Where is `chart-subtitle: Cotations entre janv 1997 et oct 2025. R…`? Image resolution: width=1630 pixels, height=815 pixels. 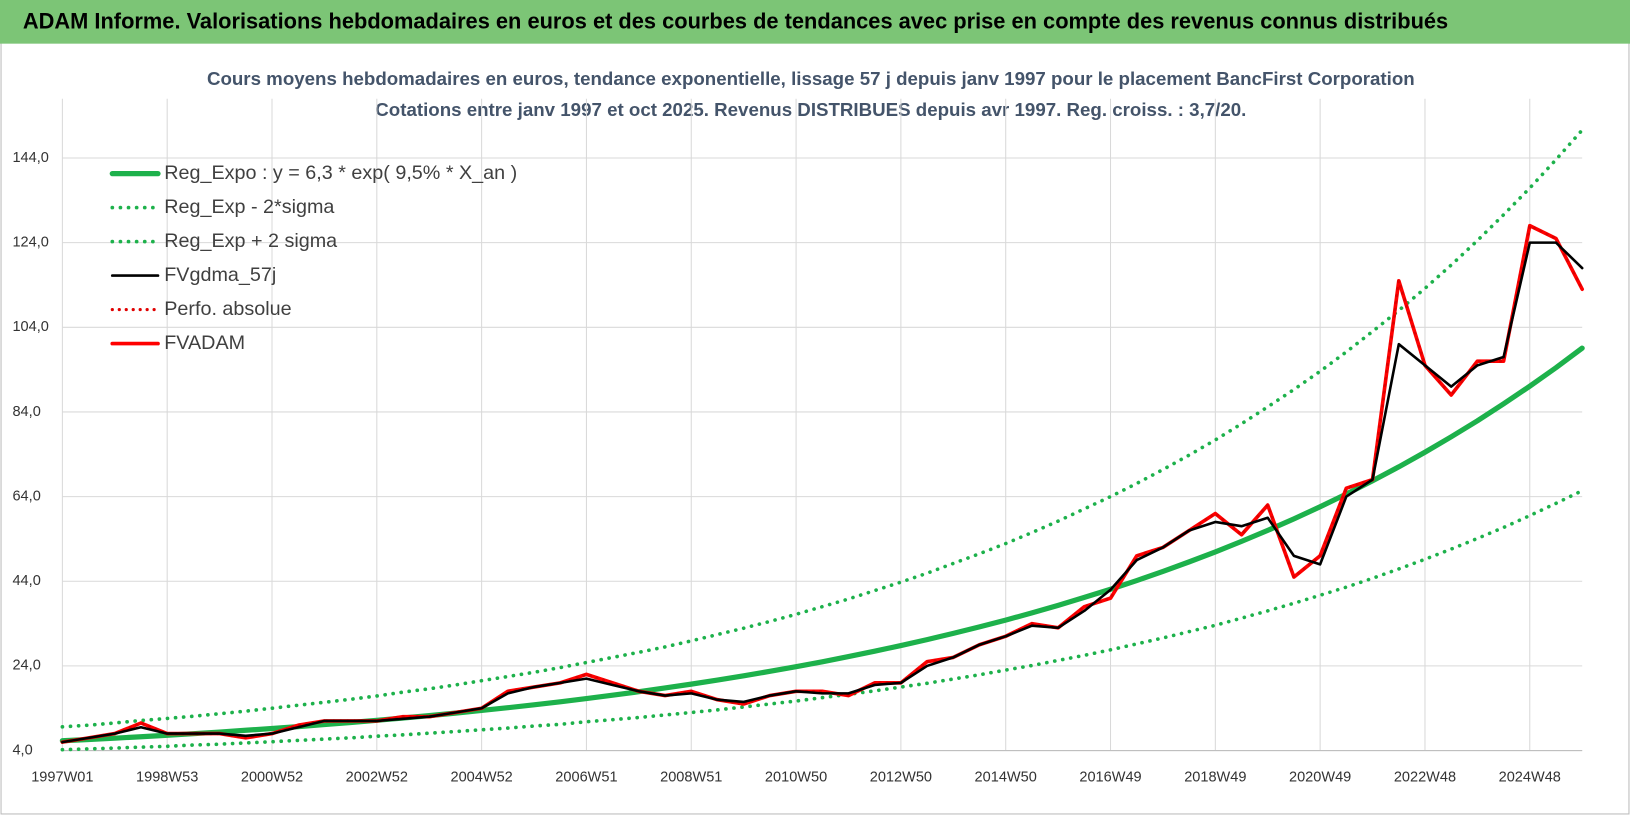 chart-subtitle: Cotations entre janv 1997 et oct 2025. R… is located at coordinates (810, 109).